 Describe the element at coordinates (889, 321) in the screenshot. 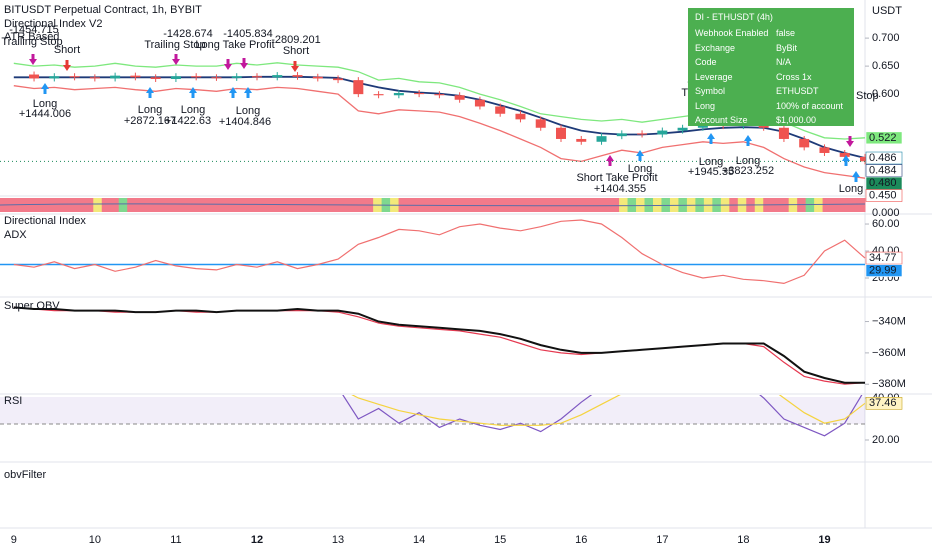

I see `y-tick-label: −340M` at that location.